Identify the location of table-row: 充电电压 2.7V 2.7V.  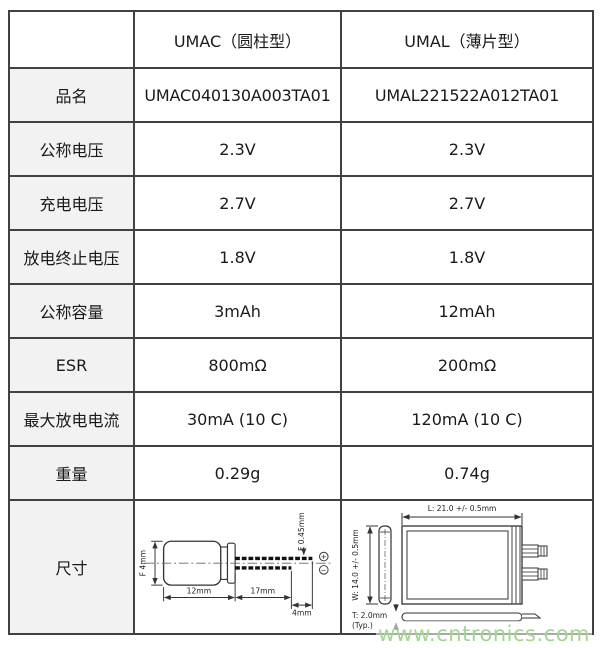
(301, 203).